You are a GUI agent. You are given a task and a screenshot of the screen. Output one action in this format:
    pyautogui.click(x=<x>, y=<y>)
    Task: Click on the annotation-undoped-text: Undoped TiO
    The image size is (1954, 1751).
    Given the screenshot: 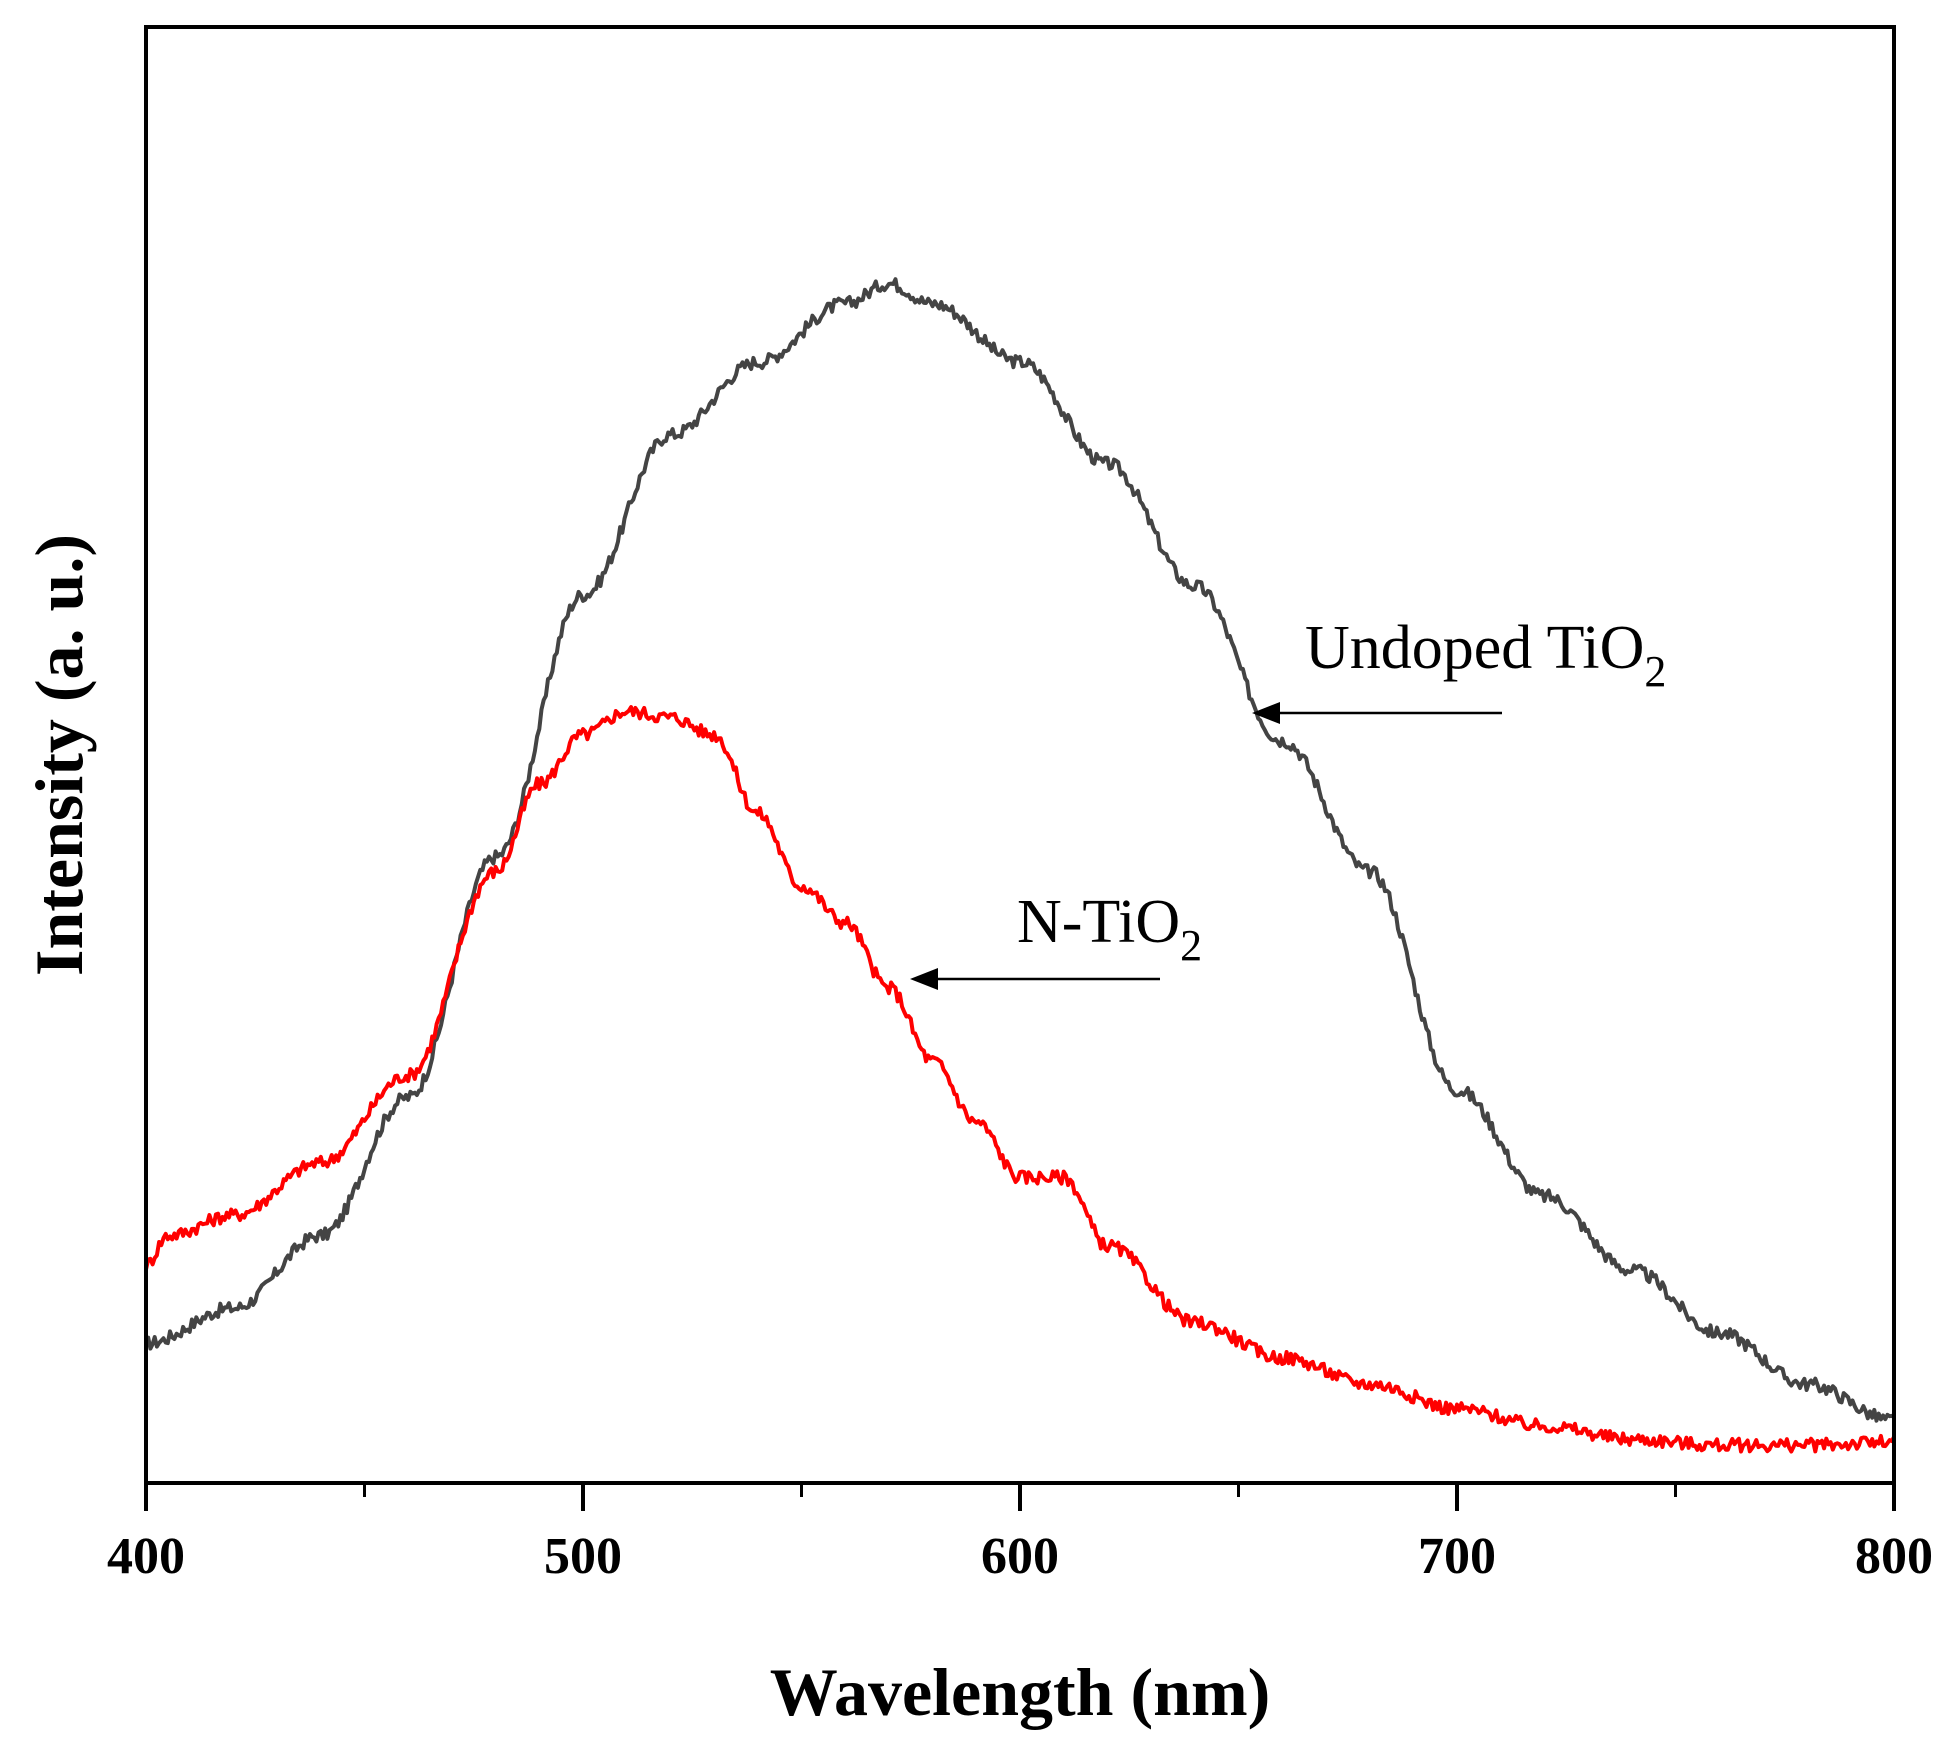 What is the action you would take?
    pyautogui.click(x=1474, y=648)
    